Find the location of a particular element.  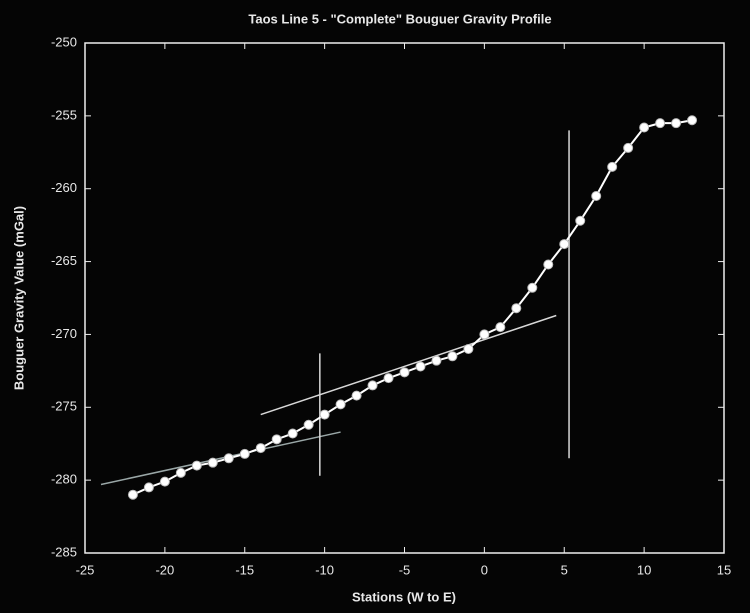

x-tick-label: -10 is located at coordinates (324, 569).